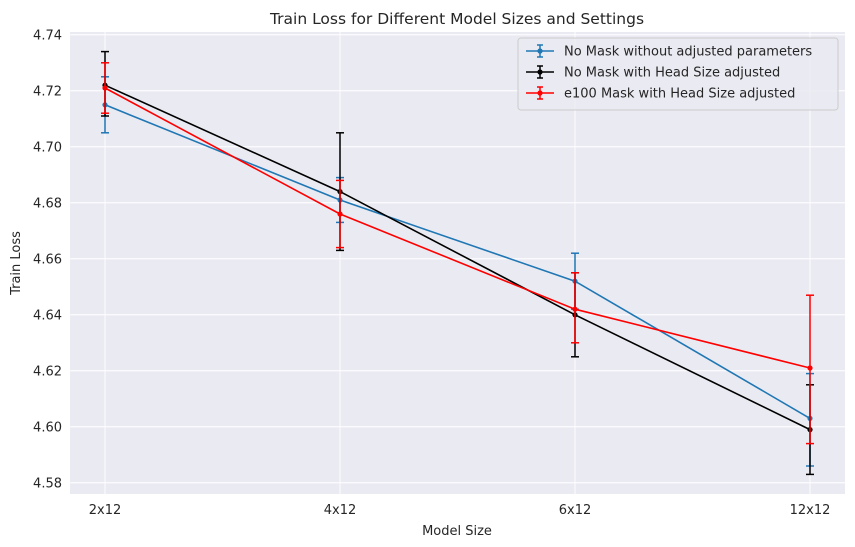 The height and width of the screenshot is (547, 855). I want to click on x-tick-label: 2x12, so click(105, 510).